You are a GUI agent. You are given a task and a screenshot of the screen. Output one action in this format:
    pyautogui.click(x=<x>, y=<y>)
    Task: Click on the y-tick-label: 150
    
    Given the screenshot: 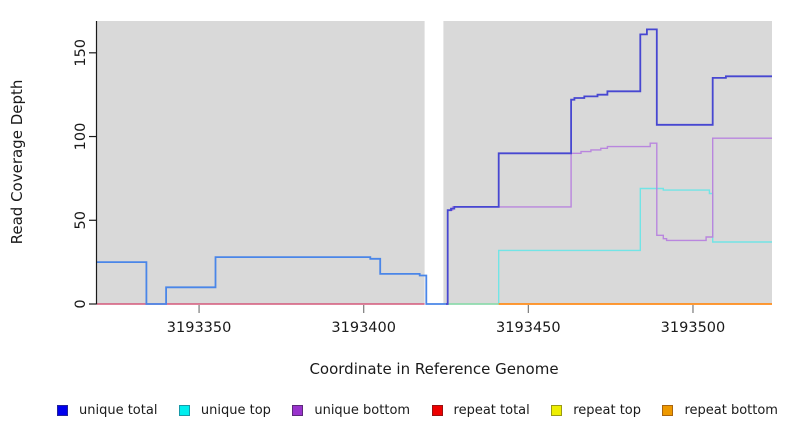 What is the action you would take?
    pyautogui.click(x=81, y=53)
    